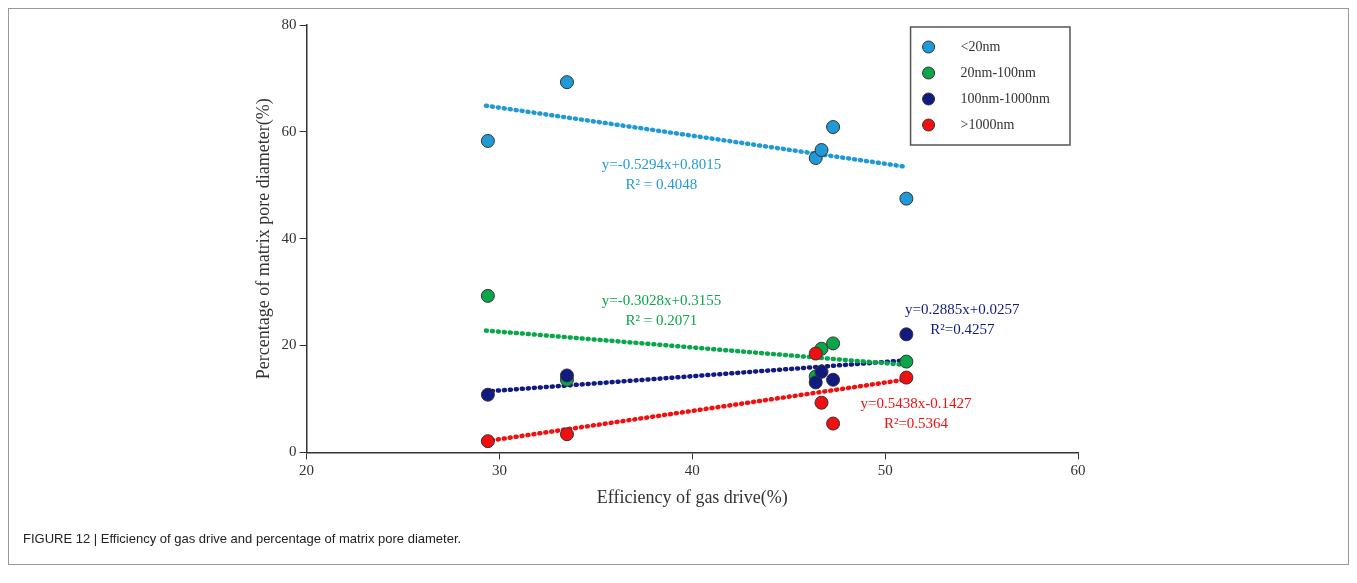  Describe the element at coordinates (962, 318) in the screenshot. I see `annotation: y=0.2885x+0.0257 R²=0.4257` at that location.